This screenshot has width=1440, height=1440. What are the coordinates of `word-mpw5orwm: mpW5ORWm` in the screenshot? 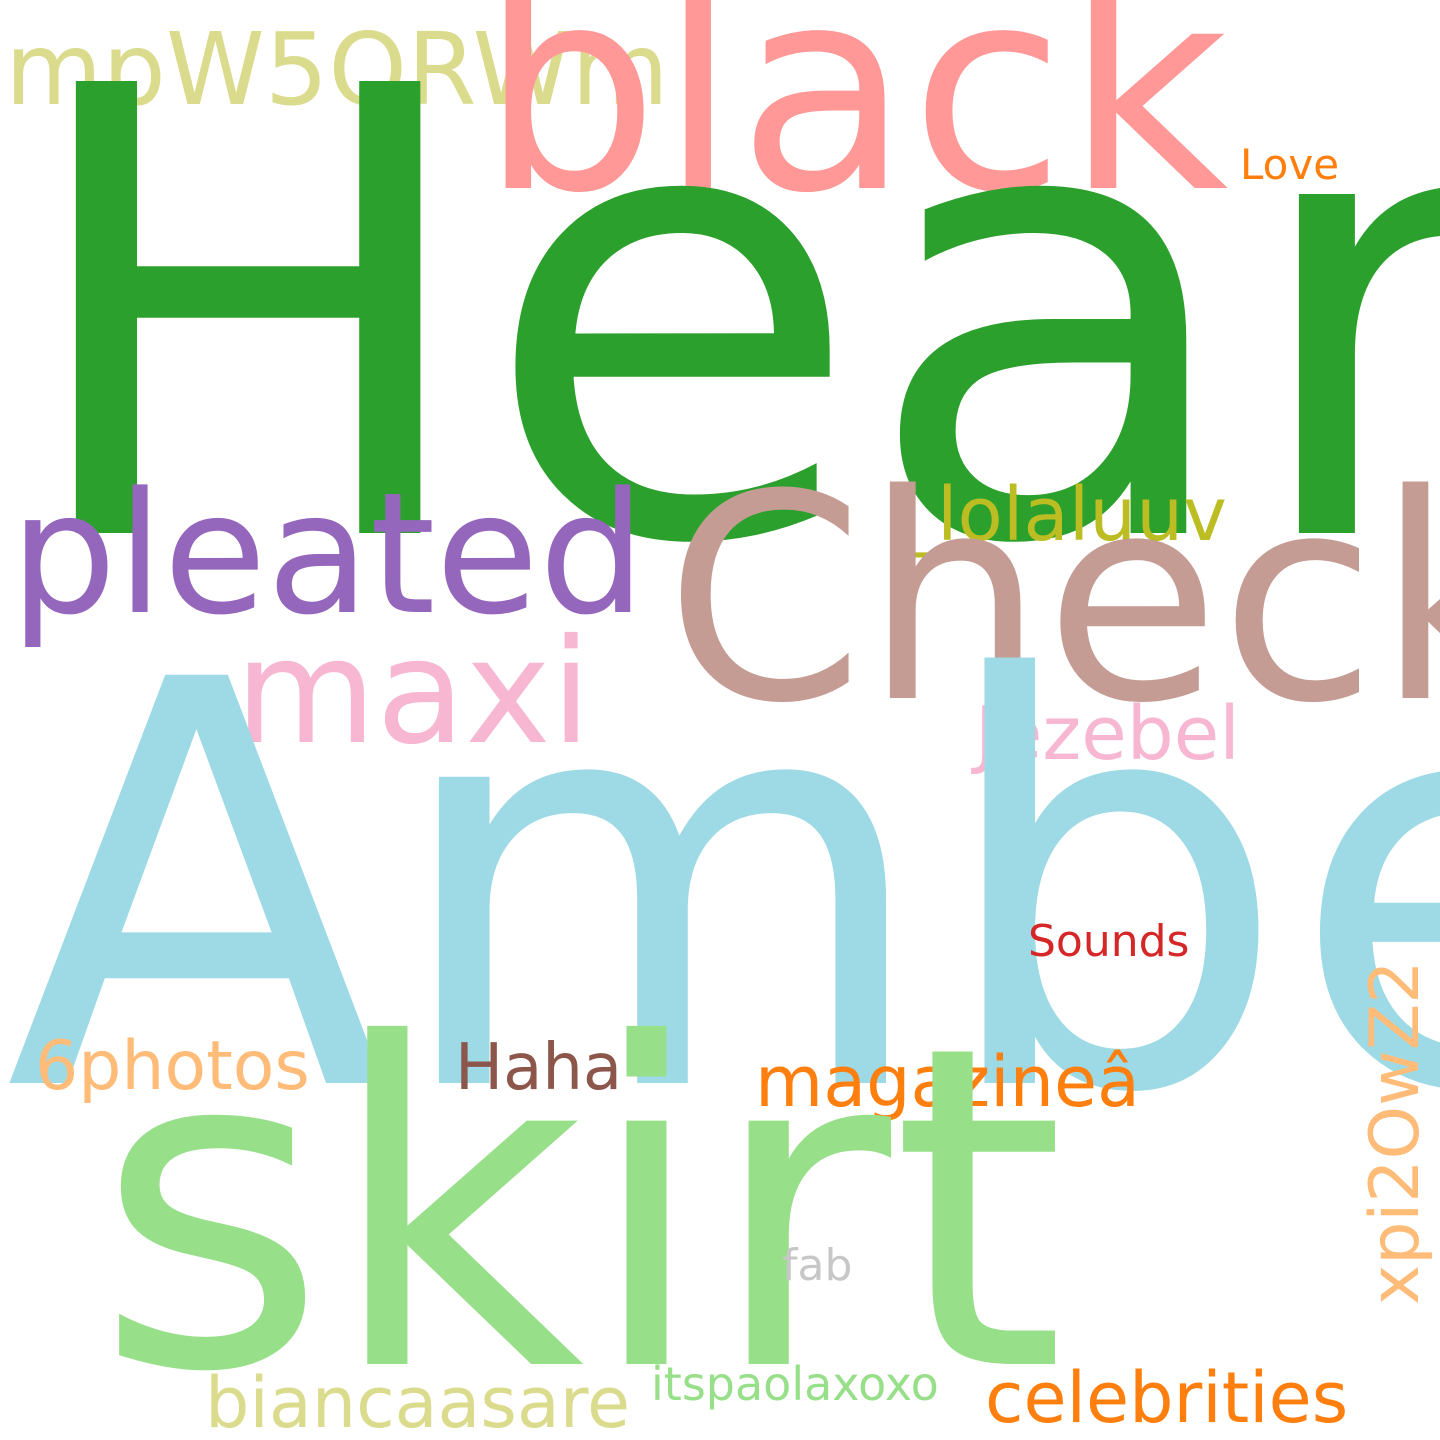 It's located at (337, 69).